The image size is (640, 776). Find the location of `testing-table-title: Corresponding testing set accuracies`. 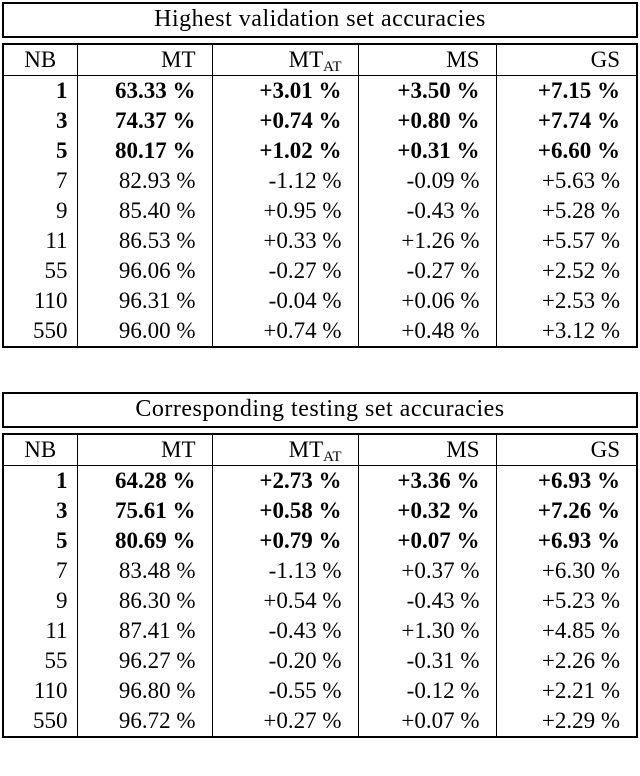

testing-table-title: Corresponding testing set accuracies is located at coordinates (320, 410).